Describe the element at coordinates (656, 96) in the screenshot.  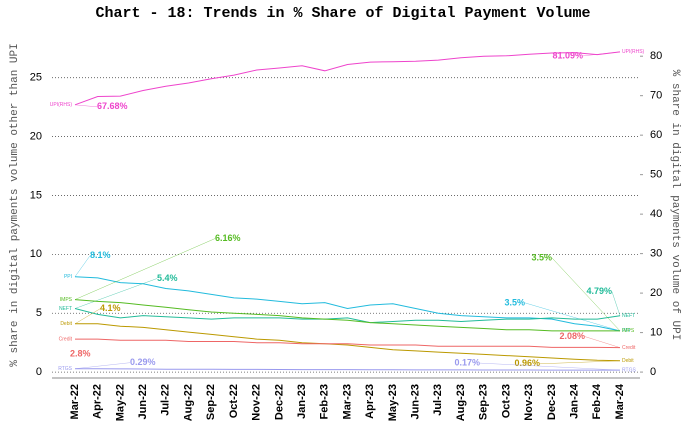
I see `y2-tick-label: 70` at that location.